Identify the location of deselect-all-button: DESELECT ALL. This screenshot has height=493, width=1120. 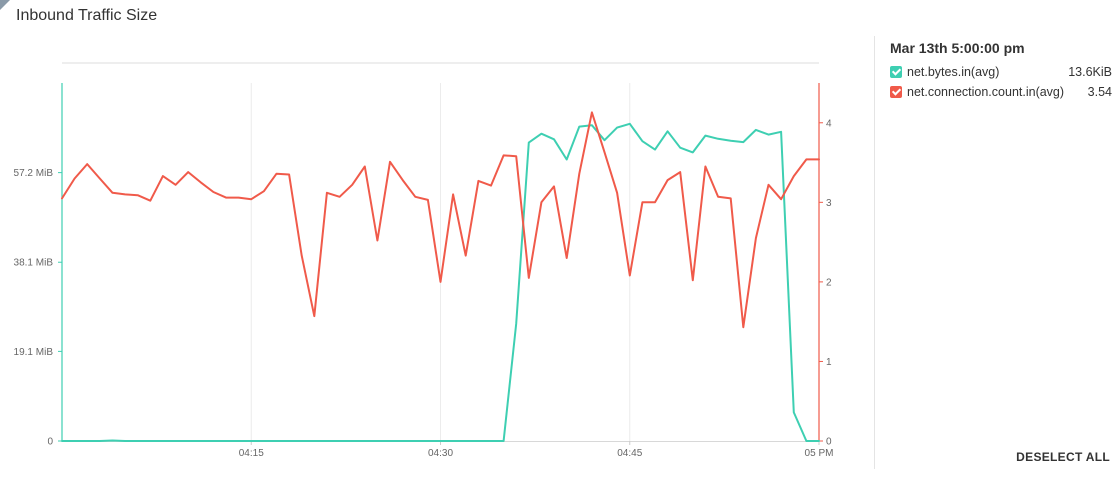
(1063, 457).